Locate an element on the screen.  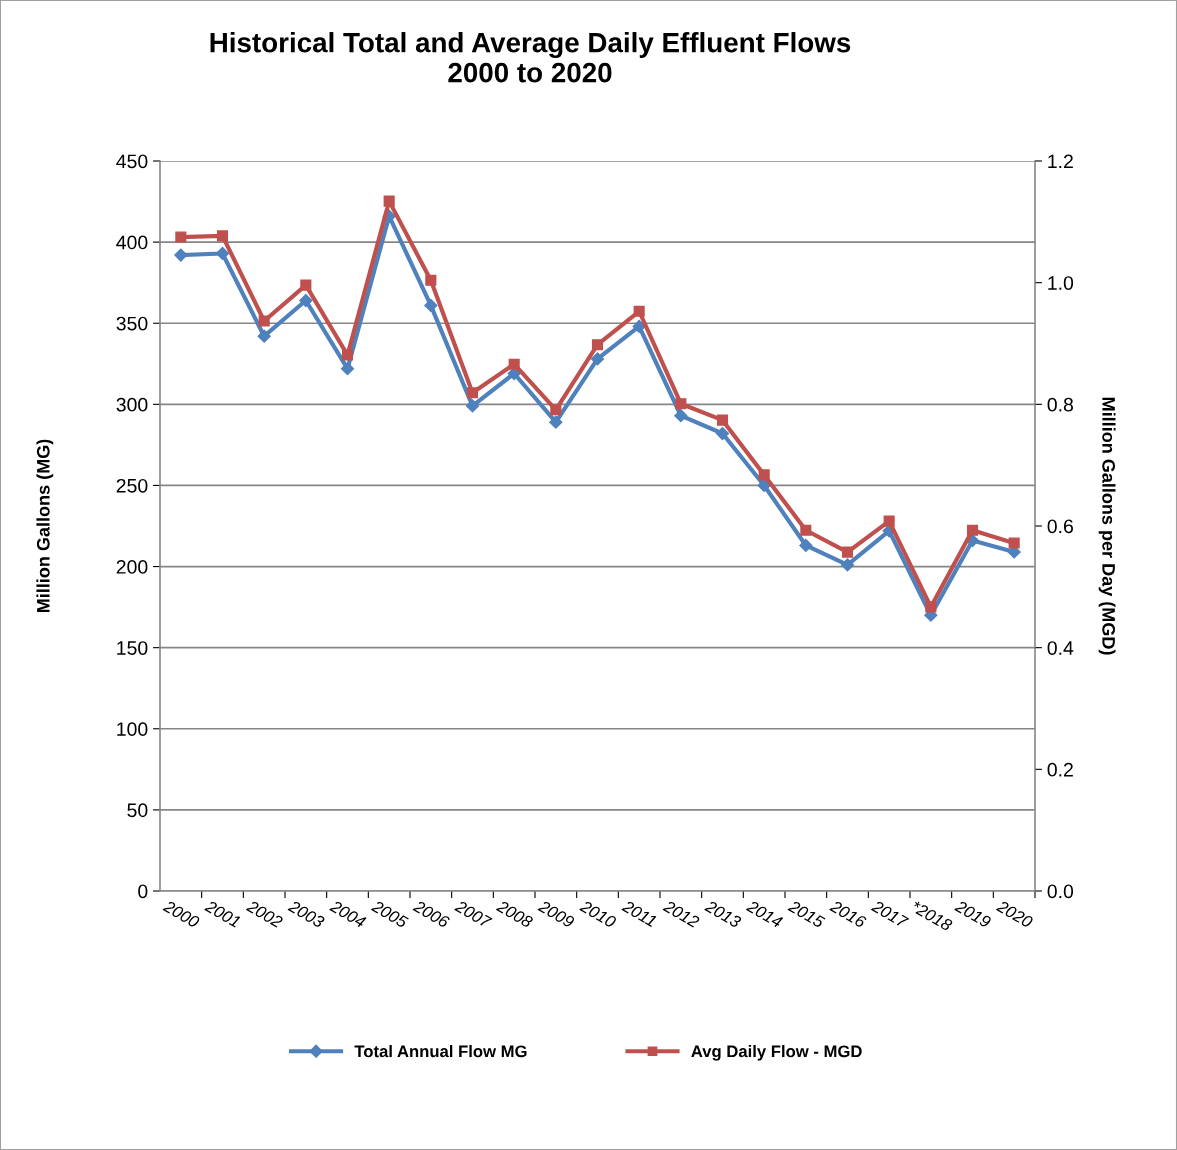
y2-tick-label: 0.8 is located at coordinates (1060, 404).